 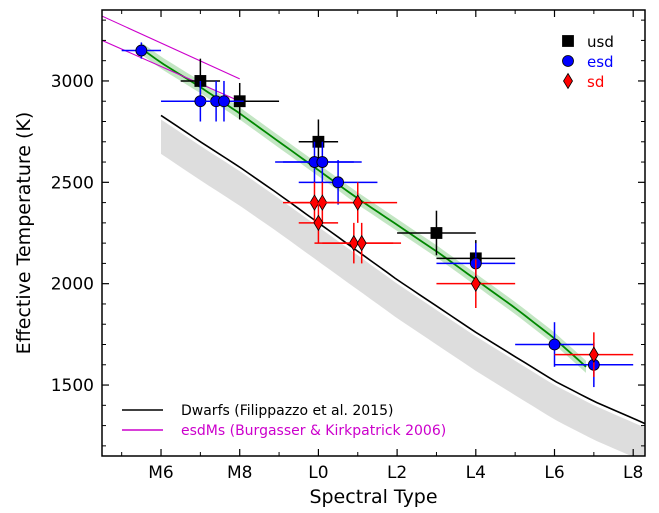 I want to click on legend-marker-sd, so click(x=568, y=81).